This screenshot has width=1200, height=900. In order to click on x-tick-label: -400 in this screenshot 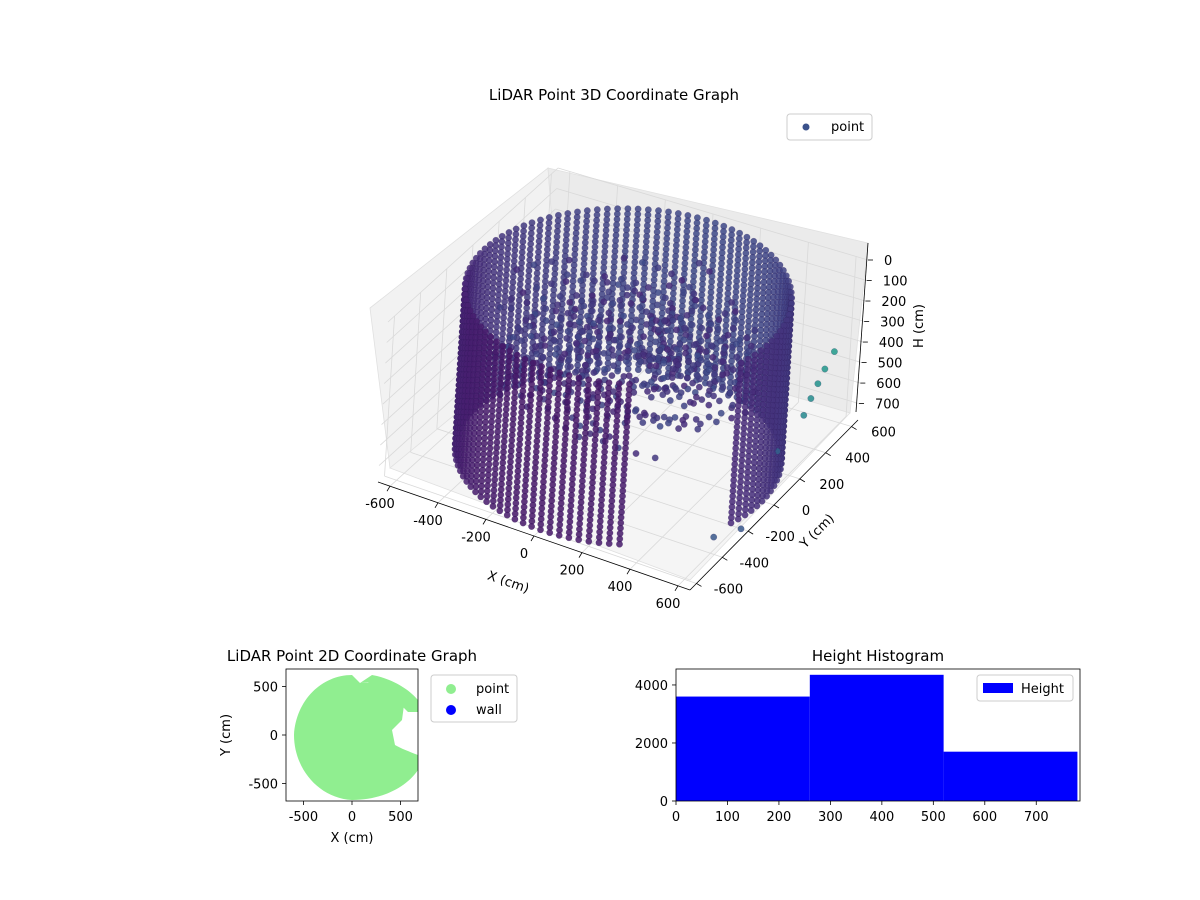, I will do `click(428, 521)`.